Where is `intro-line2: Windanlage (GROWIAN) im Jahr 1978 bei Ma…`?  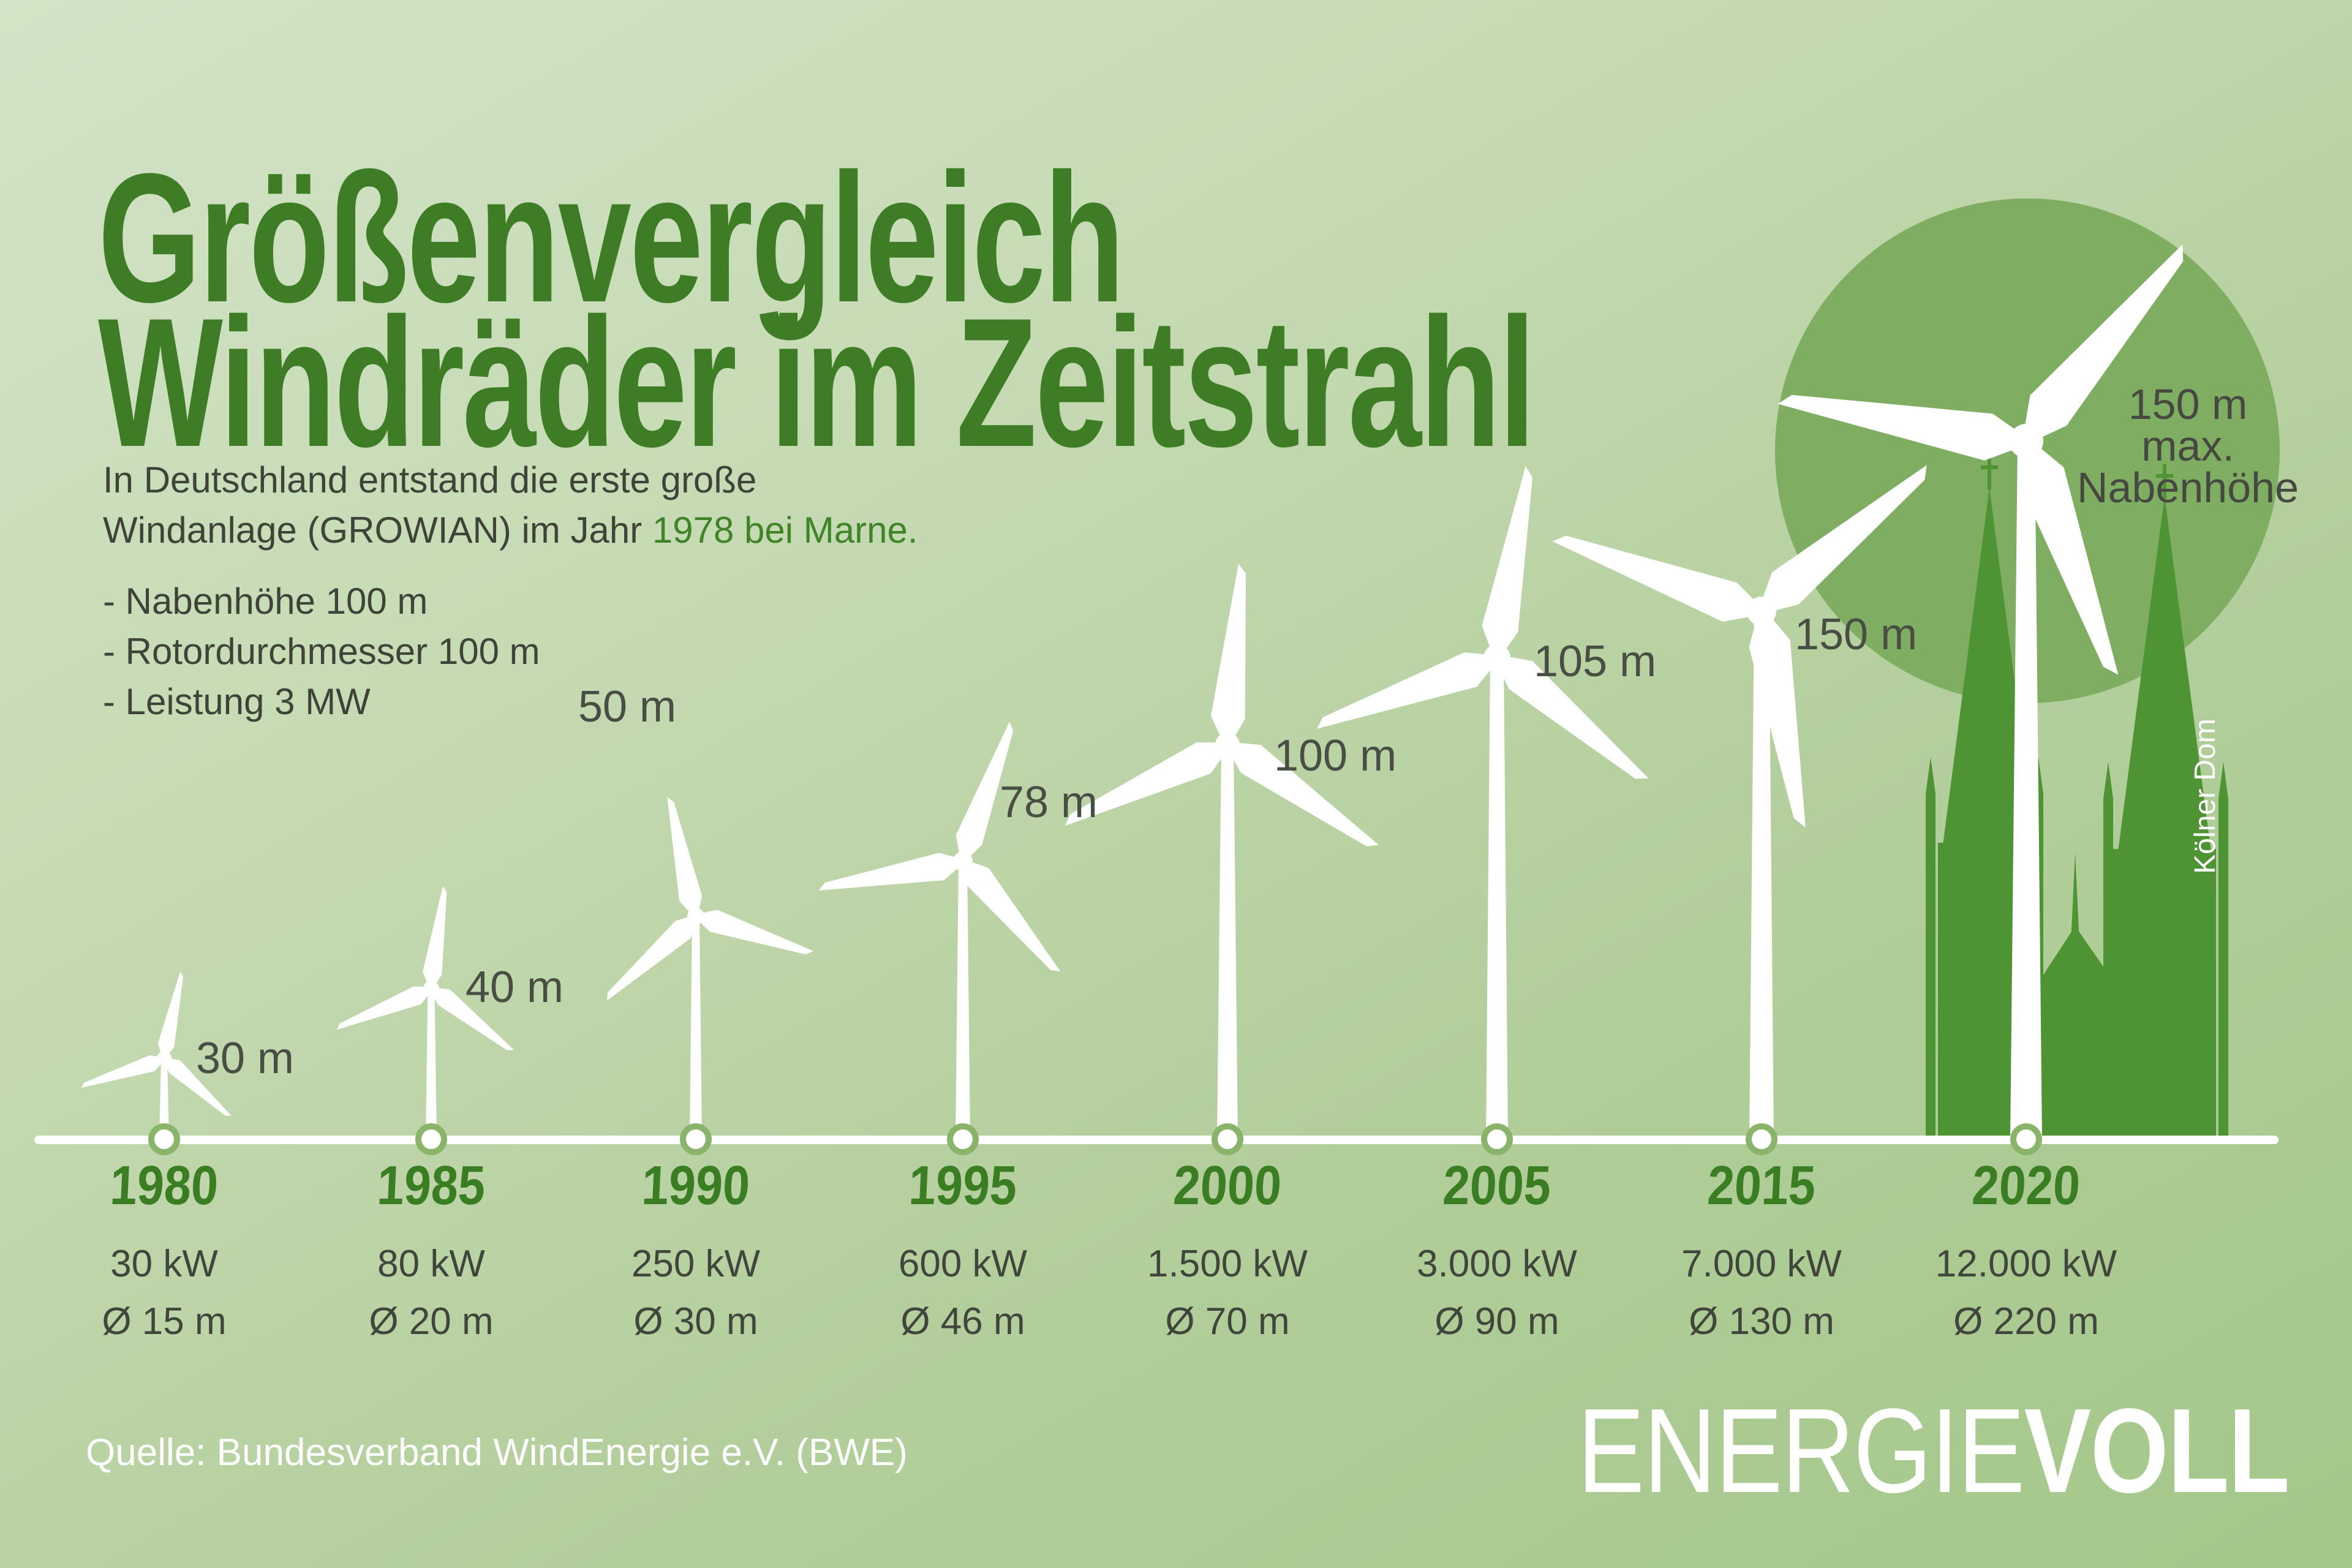
intro-line2: Windanlage (GROWIAN) im Jahr 1978 bei Ma… is located at coordinates (511, 531).